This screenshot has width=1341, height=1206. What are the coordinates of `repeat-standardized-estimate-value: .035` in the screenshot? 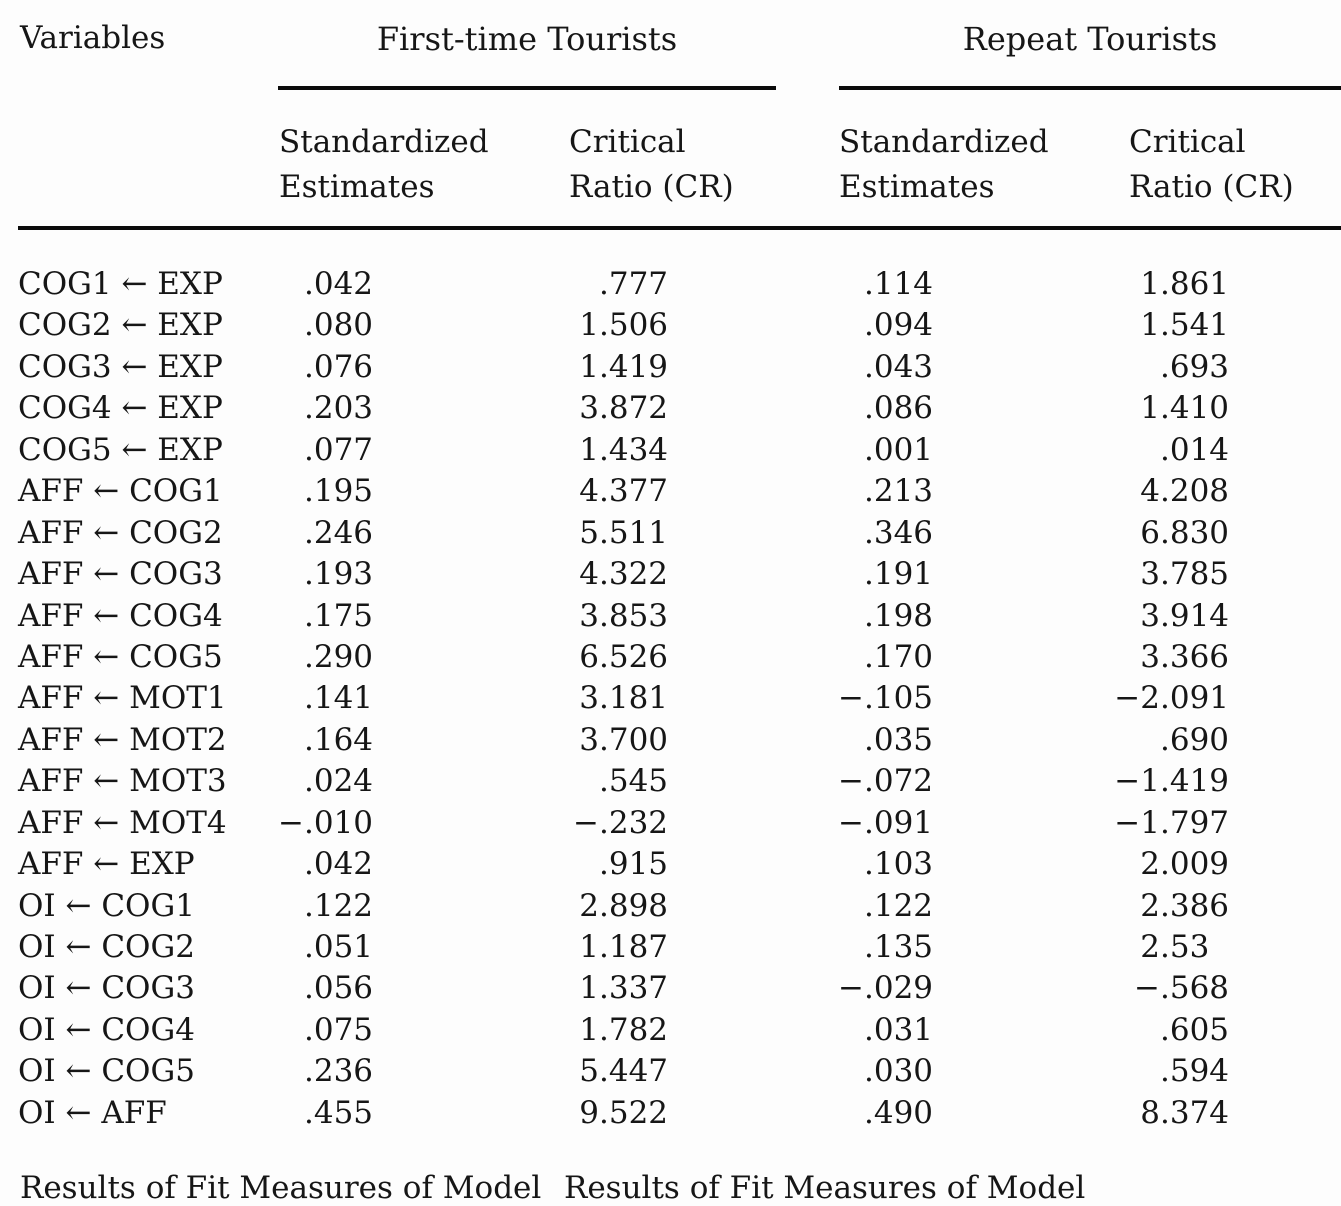 It's located at (899, 739).